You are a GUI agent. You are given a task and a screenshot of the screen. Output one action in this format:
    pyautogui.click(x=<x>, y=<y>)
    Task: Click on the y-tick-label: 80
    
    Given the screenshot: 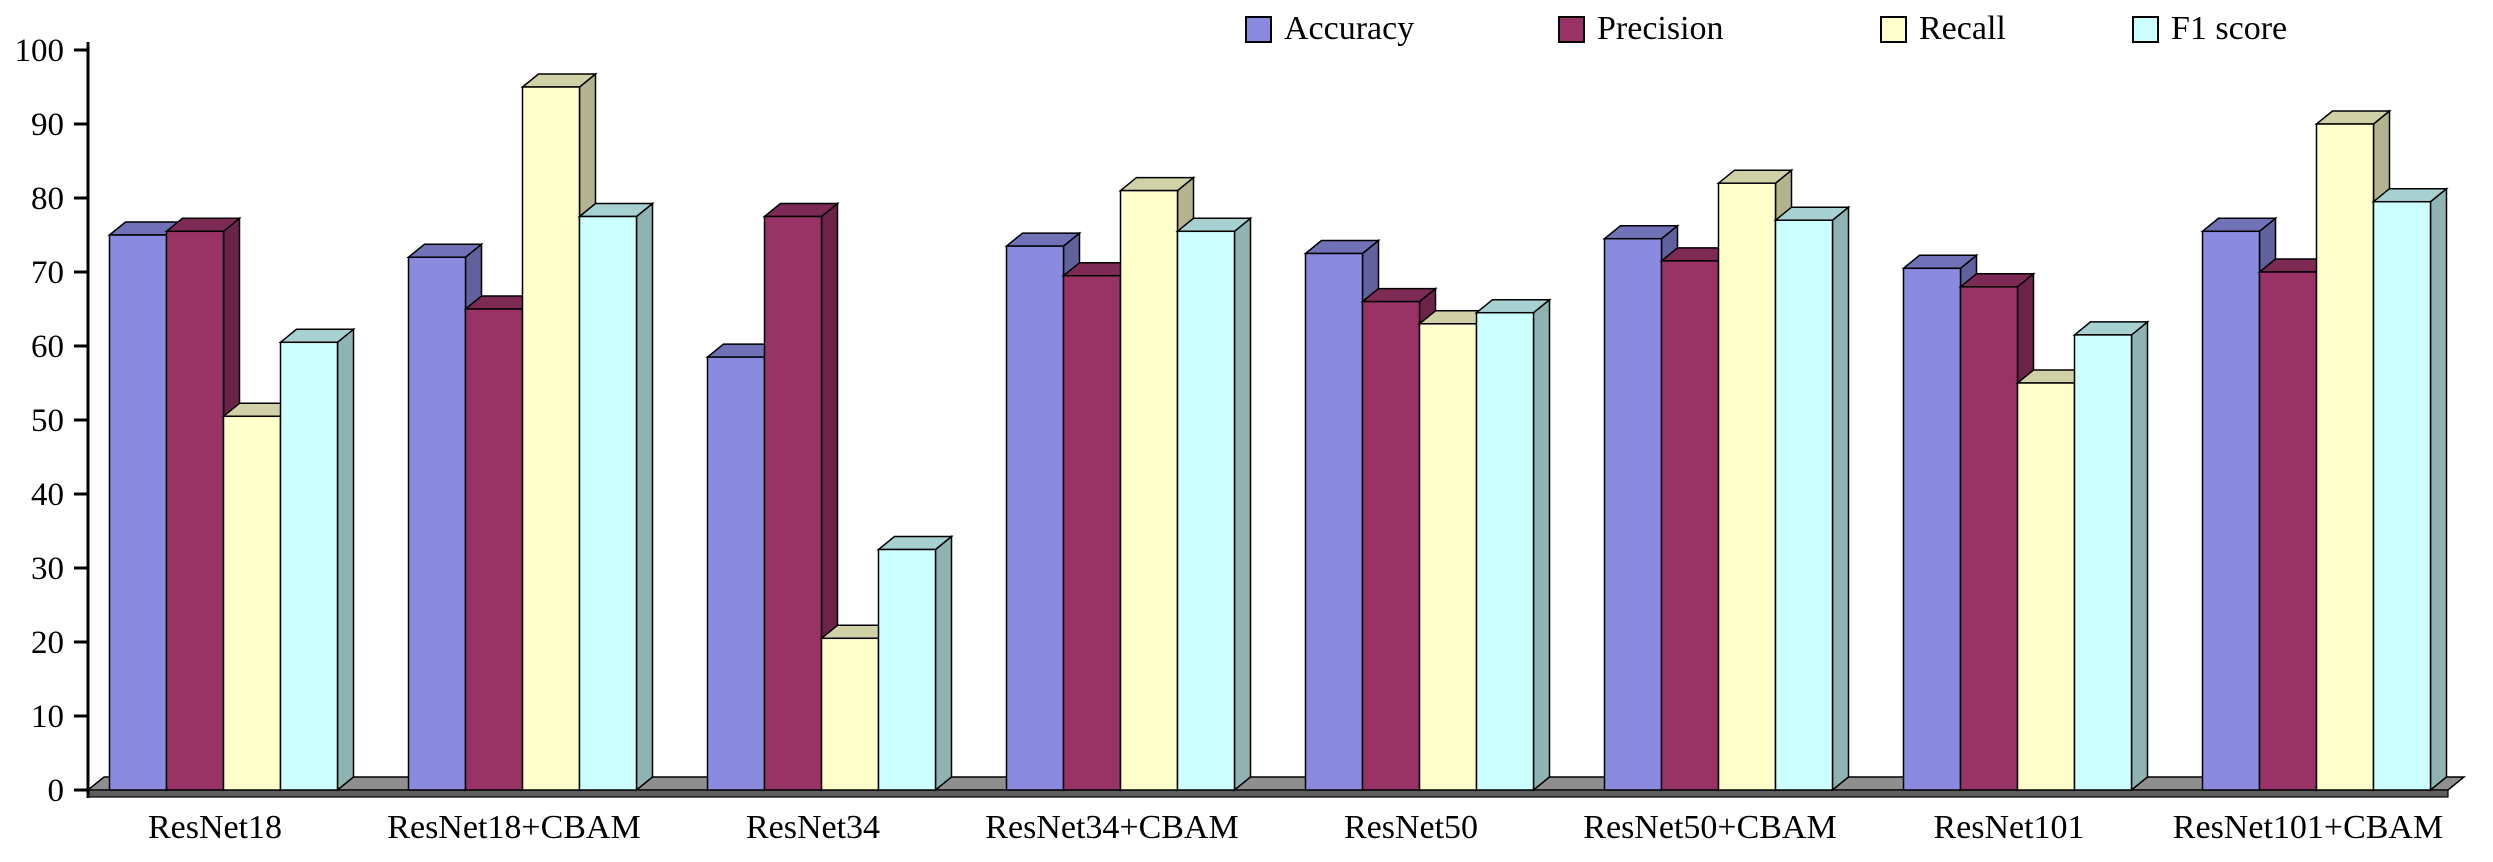 What is the action you would take?
    pyautogui.click(x=47, y=199)
    